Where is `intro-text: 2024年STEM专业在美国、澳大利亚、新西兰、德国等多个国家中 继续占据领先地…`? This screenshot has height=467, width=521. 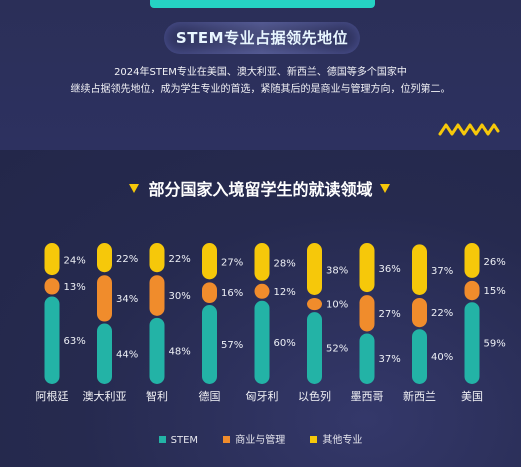
intro-text: 2024年STEM专业在美国、澳大利亚、新西兰、德国等多个国家中 继续占据领先地… is located at coordinates (260, 81).